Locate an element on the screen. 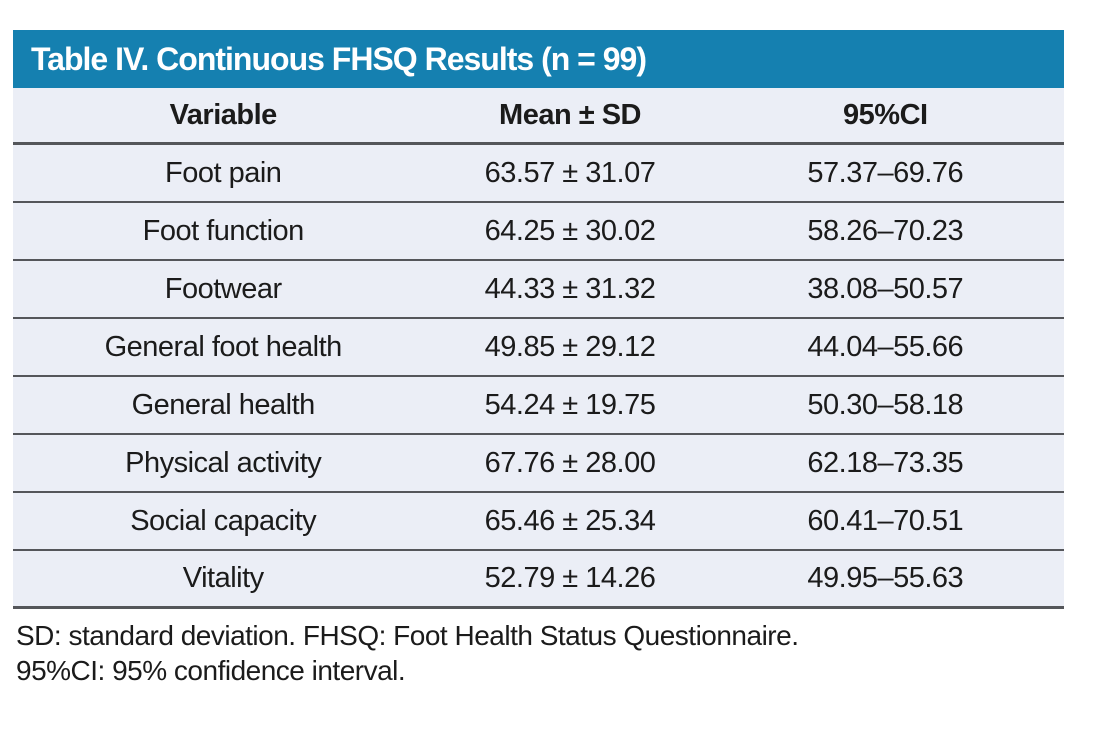  table-row: Foot function 64.25 ± 30.02 58.26–70.23 is located at coordinates (538, 232).